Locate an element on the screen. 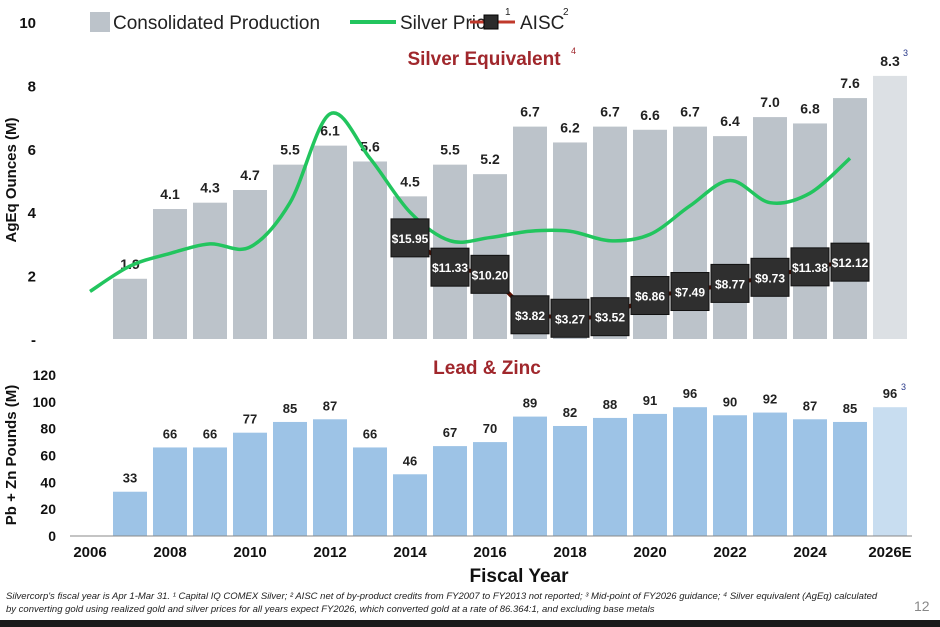 Image resolution: width=940 pixels, height=627 pixels. x-tick: 2024 is located at coordinates (810, 552).